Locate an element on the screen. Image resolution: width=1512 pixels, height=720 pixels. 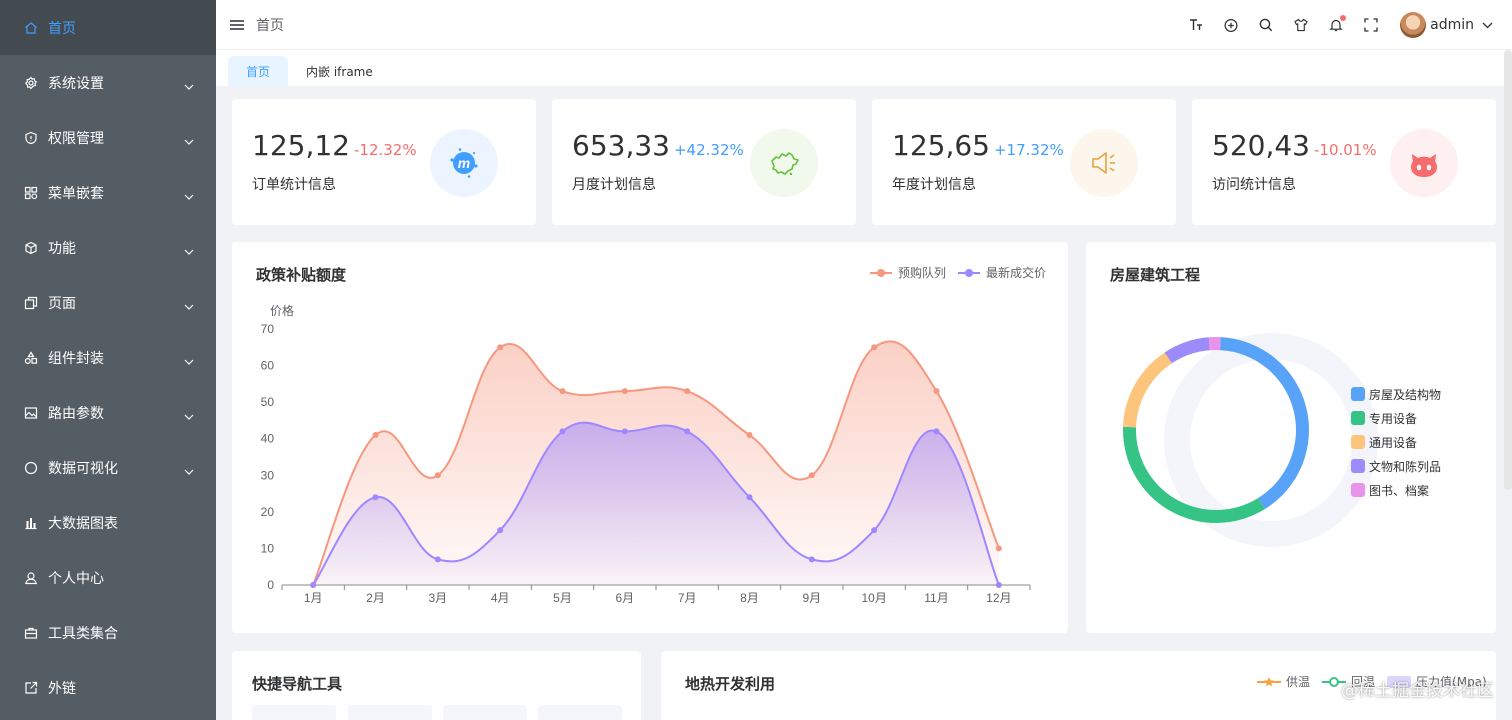
sidebar-item: 外链 is located at coordinates (108, 687).